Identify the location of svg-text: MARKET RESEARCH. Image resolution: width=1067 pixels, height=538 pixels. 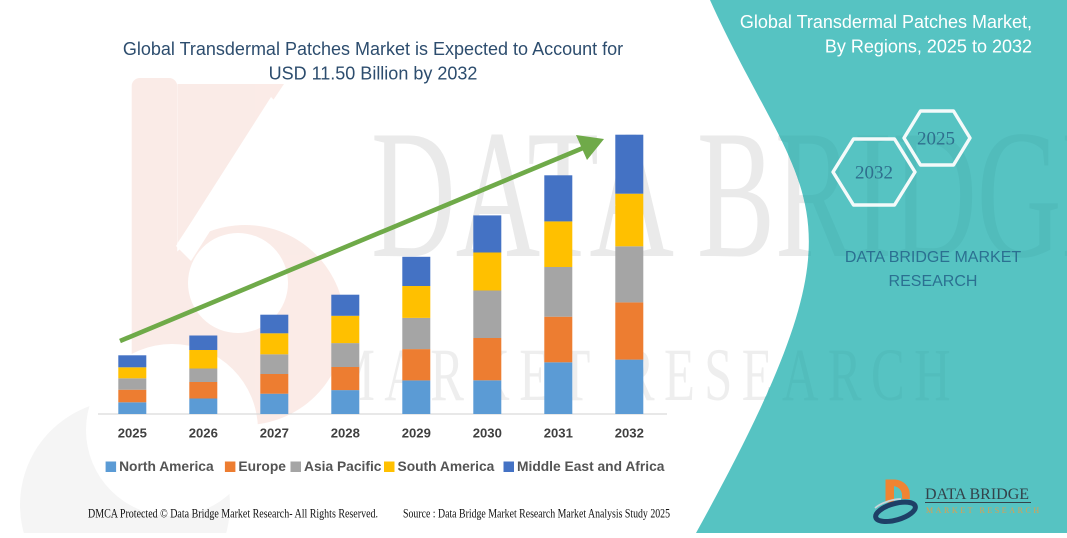
(984, 510).